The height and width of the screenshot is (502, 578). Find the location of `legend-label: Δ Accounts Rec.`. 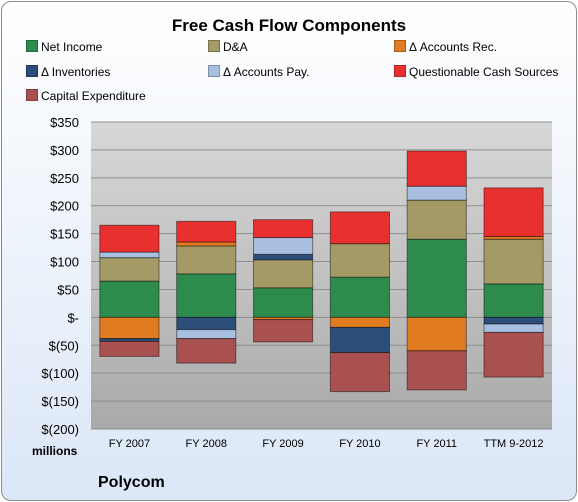

legend-label: Δ Accounts Rec. is located at coordinates (453, 47).